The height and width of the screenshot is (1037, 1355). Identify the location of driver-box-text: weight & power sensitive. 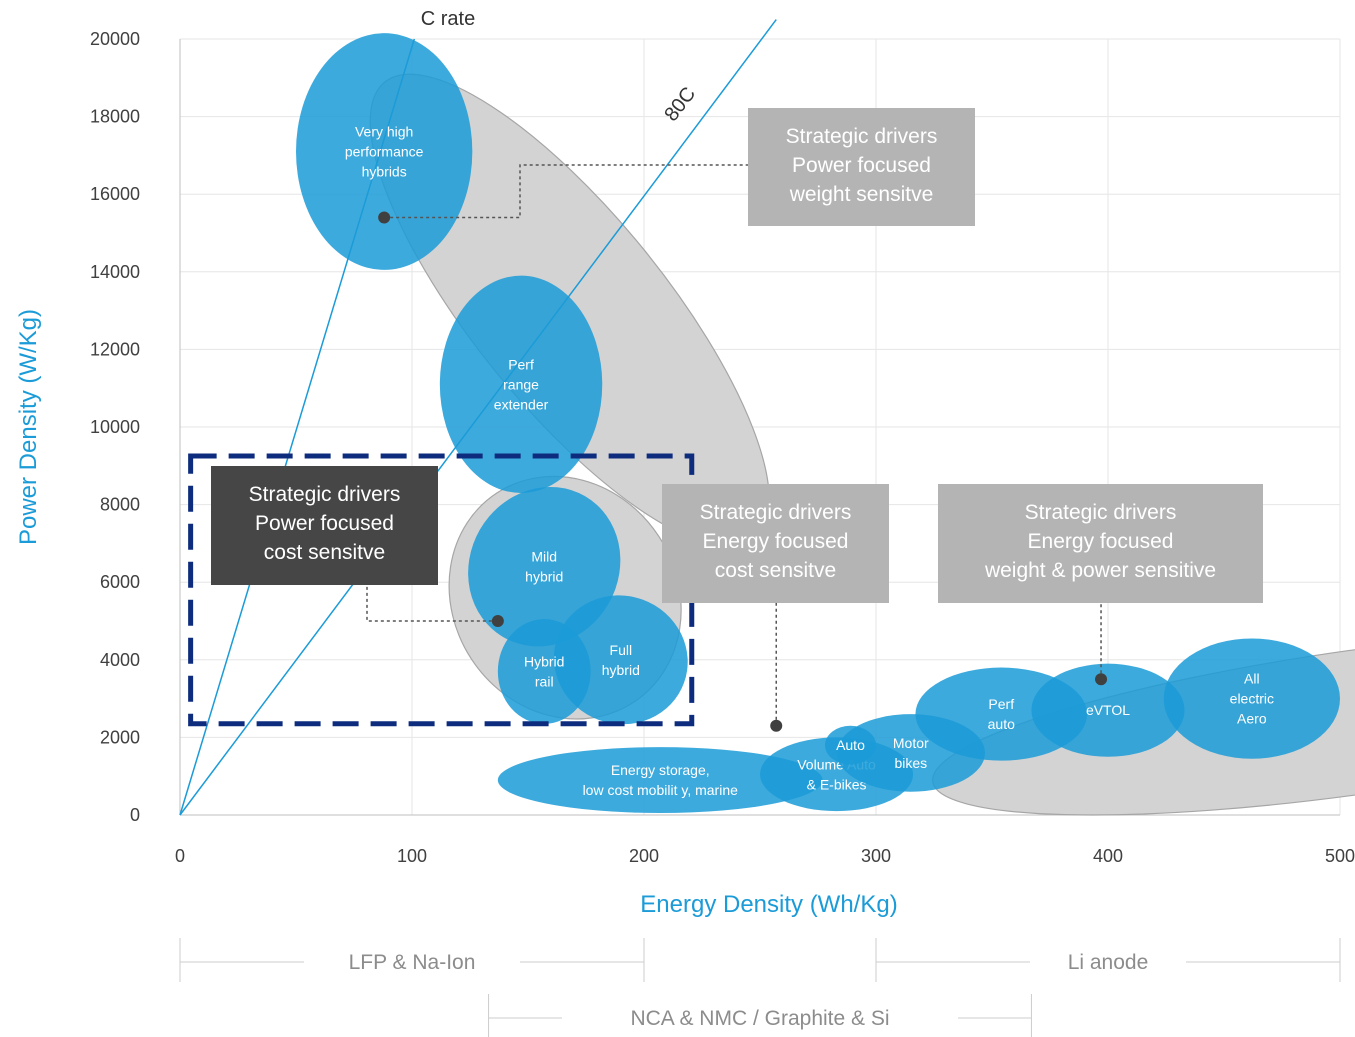
(1100, 570).